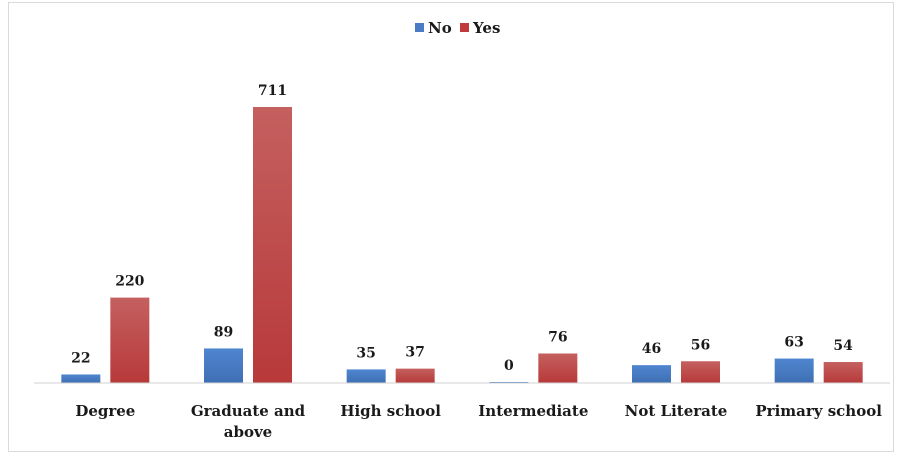  Describe the element at coordinates (700, 345) in the screenshot. I see `data-label-yes-4: 56` at that location.